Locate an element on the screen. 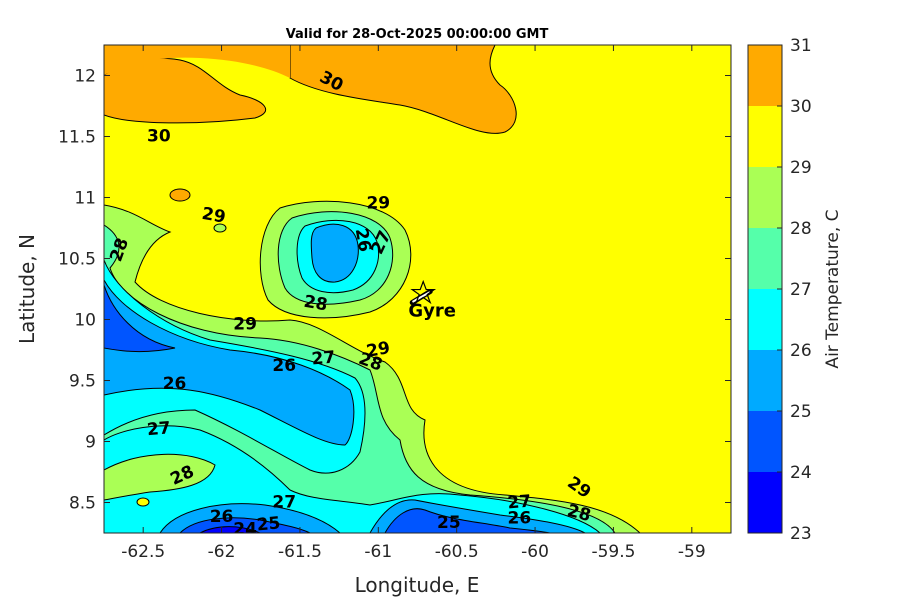 This screenshot has height=600, width=900. x-tick-label: -59.5 is located at coordinates (613, 552).